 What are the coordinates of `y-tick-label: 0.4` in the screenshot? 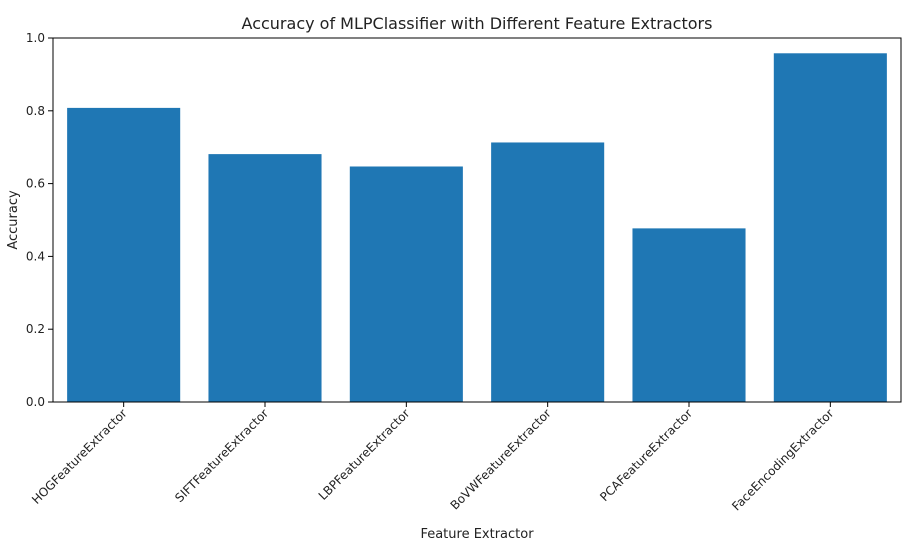 It's located at (35, 256).